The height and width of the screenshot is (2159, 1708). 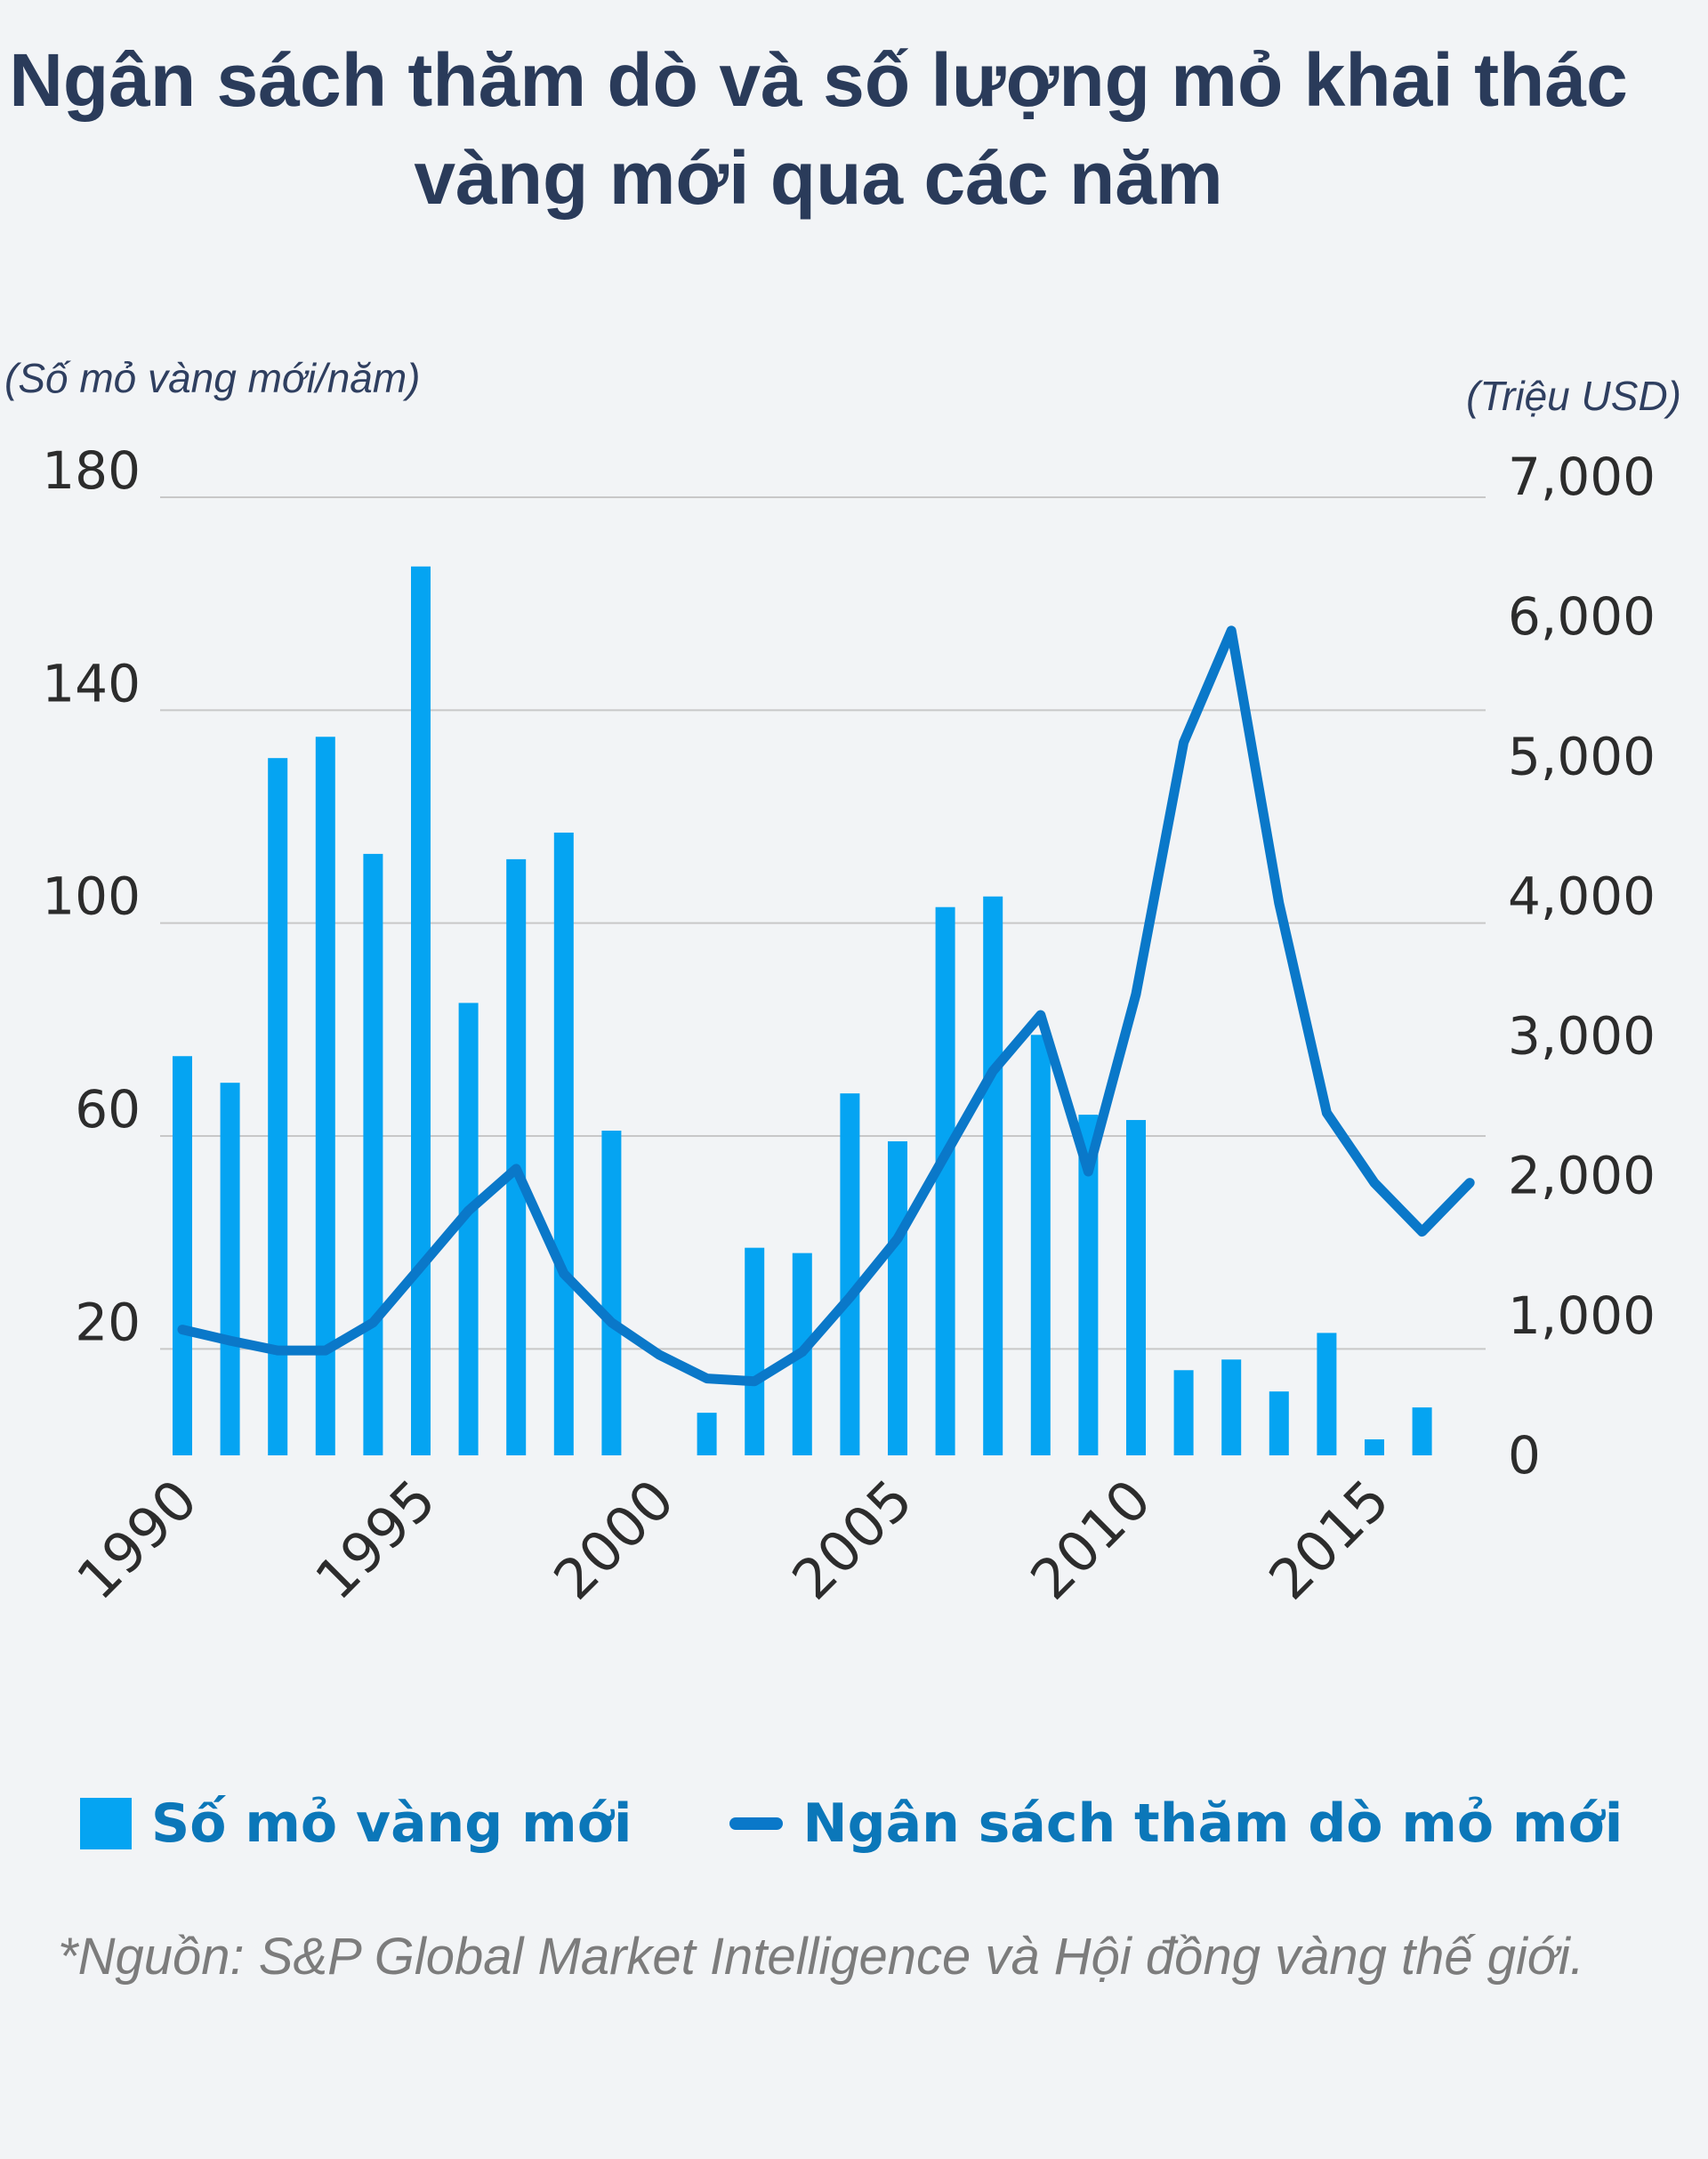 I want to click on left-tick-label: 180, so click(x=91, y=471).